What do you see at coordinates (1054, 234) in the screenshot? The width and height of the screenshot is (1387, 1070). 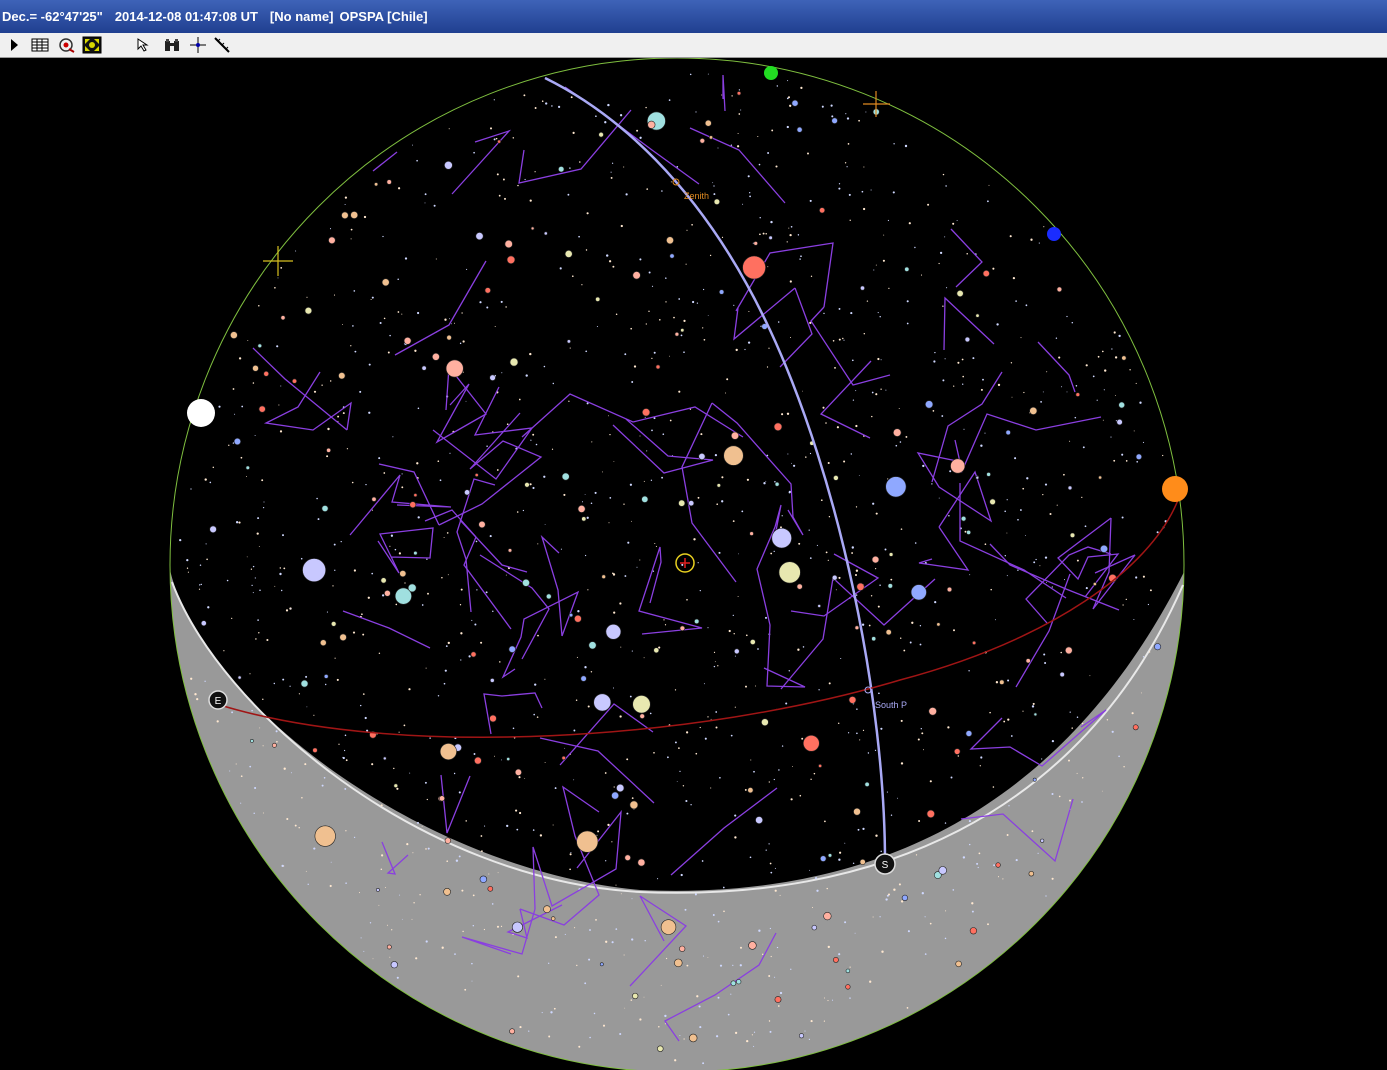 I see `planet-blue-icon` at bounding box center [1054, 234].